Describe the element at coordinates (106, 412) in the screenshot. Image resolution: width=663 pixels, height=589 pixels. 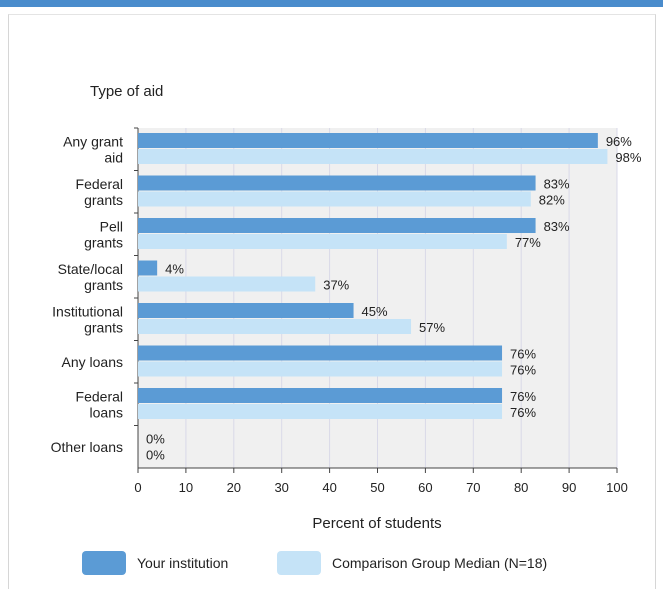
I see `category-label: loans` at that location.